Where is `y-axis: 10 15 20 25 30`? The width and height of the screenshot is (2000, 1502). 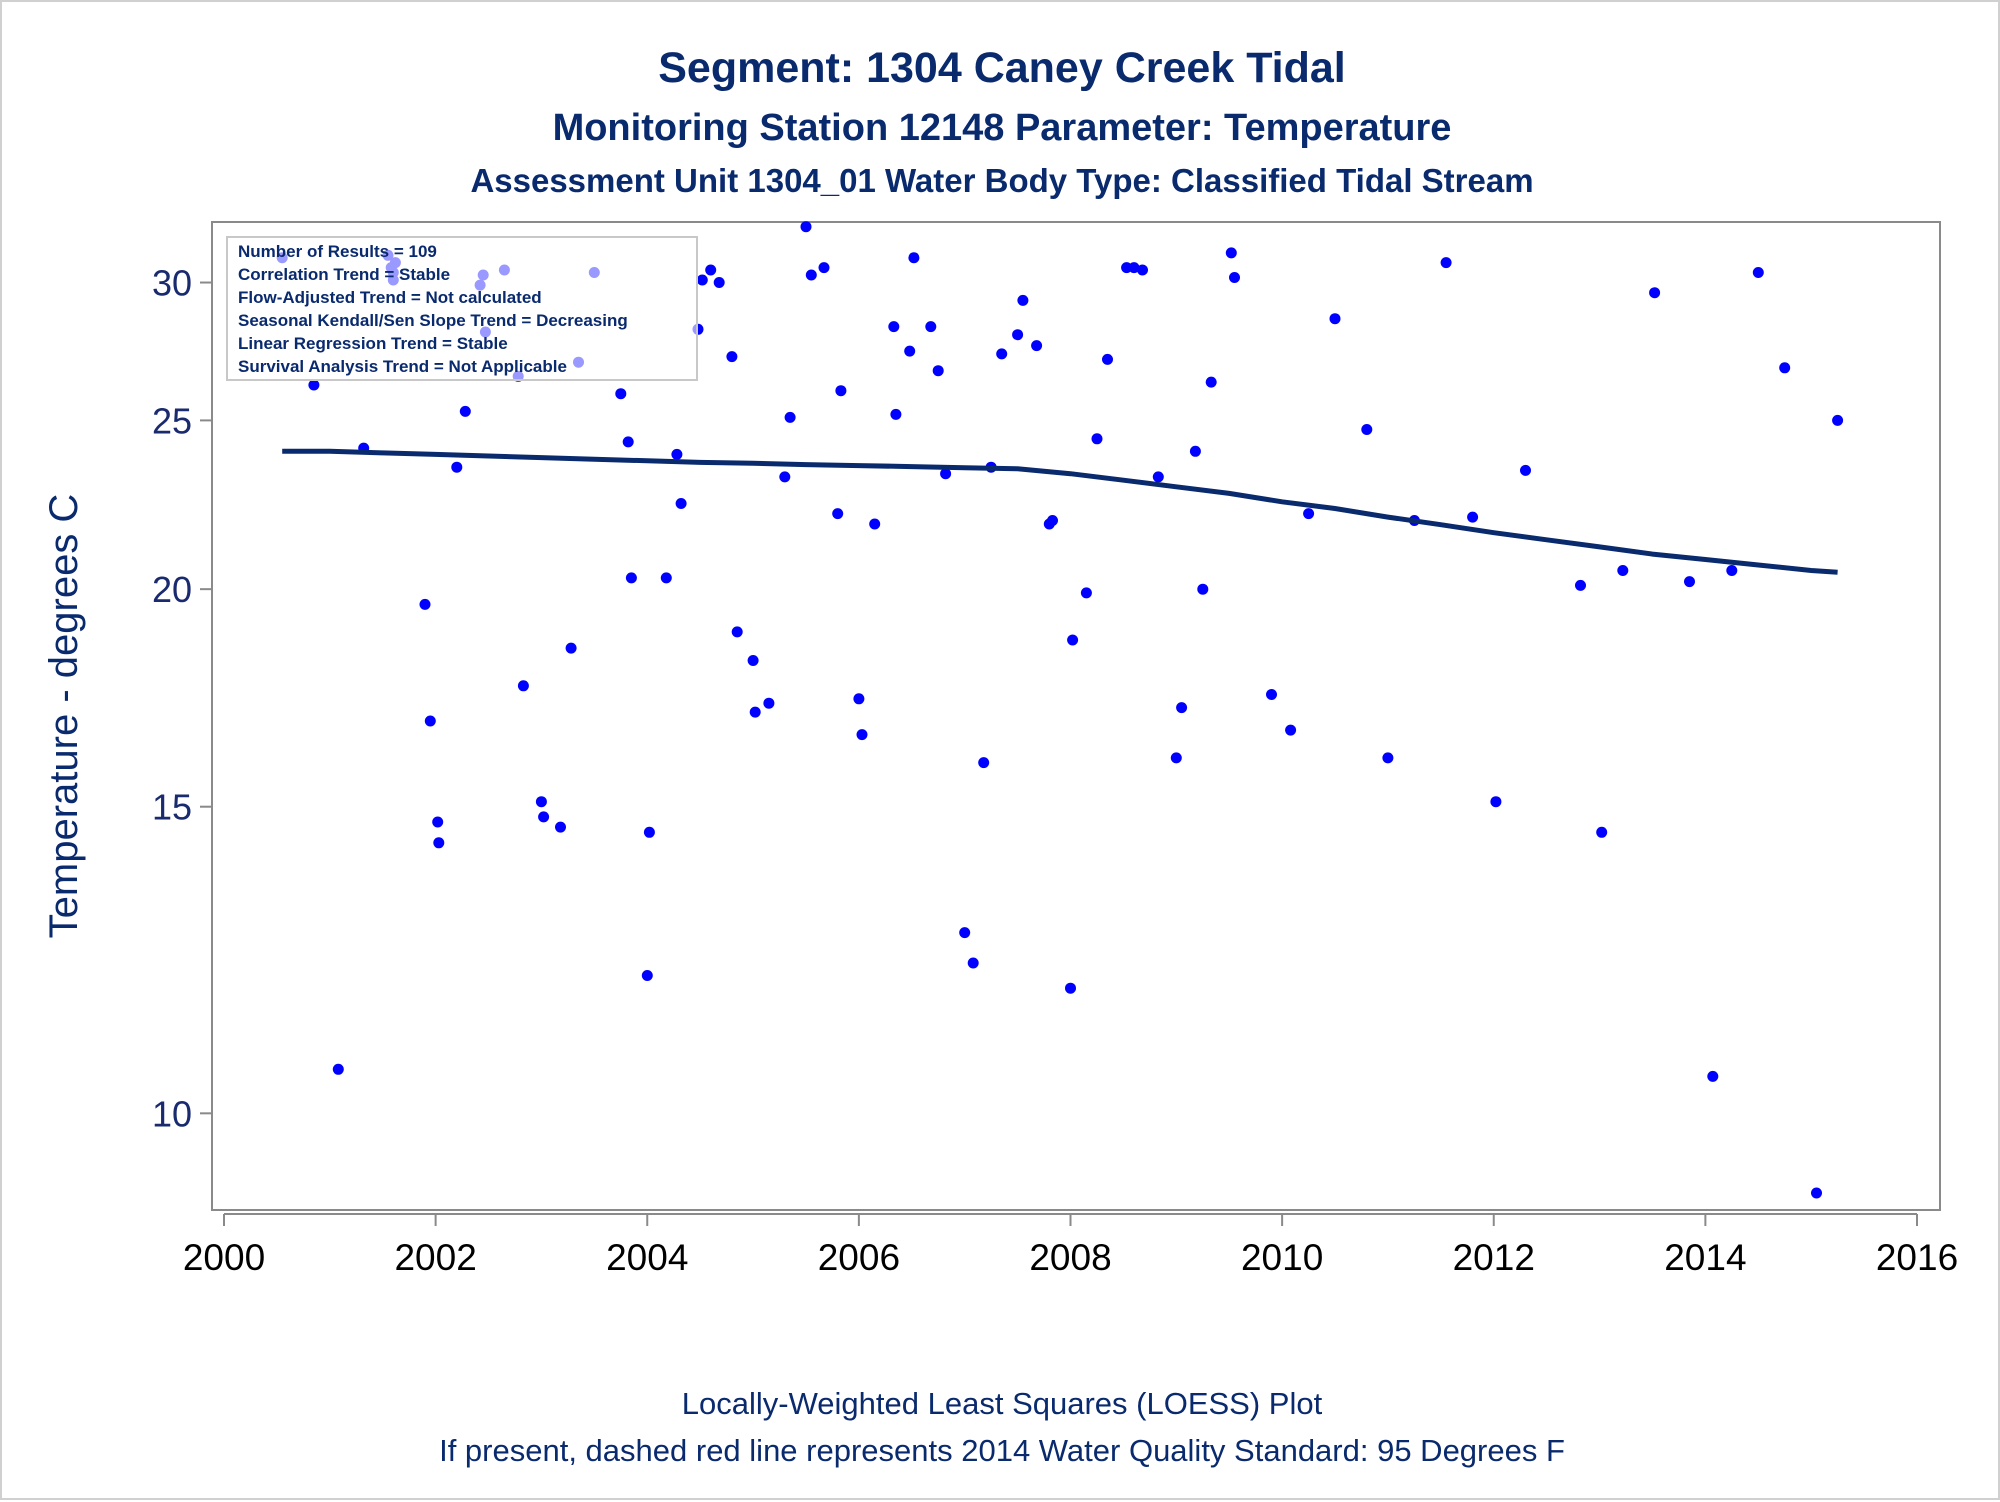
y-axis: 10 15 20 25 30 is located at coordinates (182, 698).